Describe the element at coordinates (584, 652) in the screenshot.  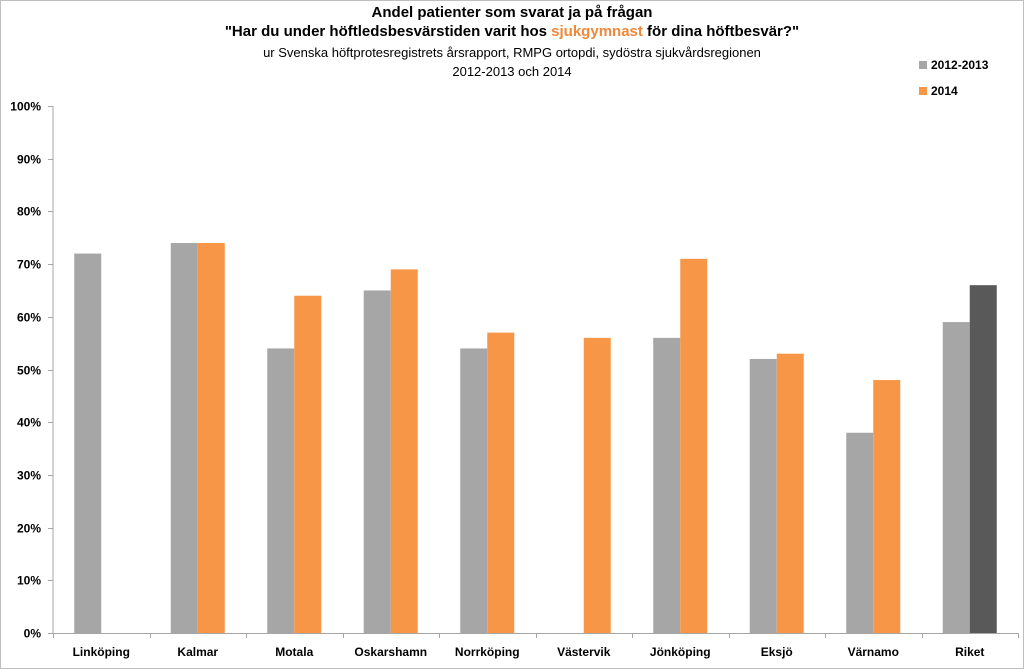
I see `x-tick-label: Västervik` at that location.